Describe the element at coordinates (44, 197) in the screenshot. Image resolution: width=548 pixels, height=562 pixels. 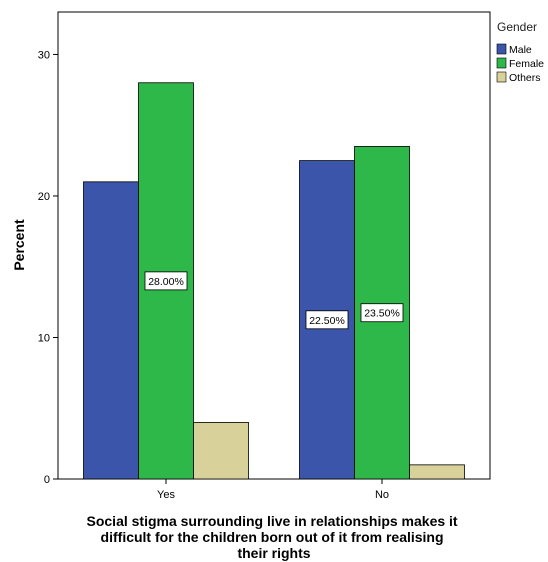
I see `y-tick-label: 20` at that location.